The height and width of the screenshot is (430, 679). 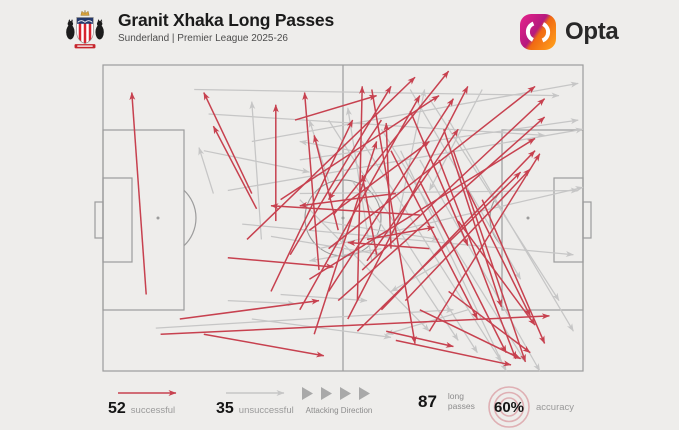 What do you see at coordinates (255, 393) in the screenshot?
I see `unsuccessful-arrow-icon` at bounding box center [255, 393].